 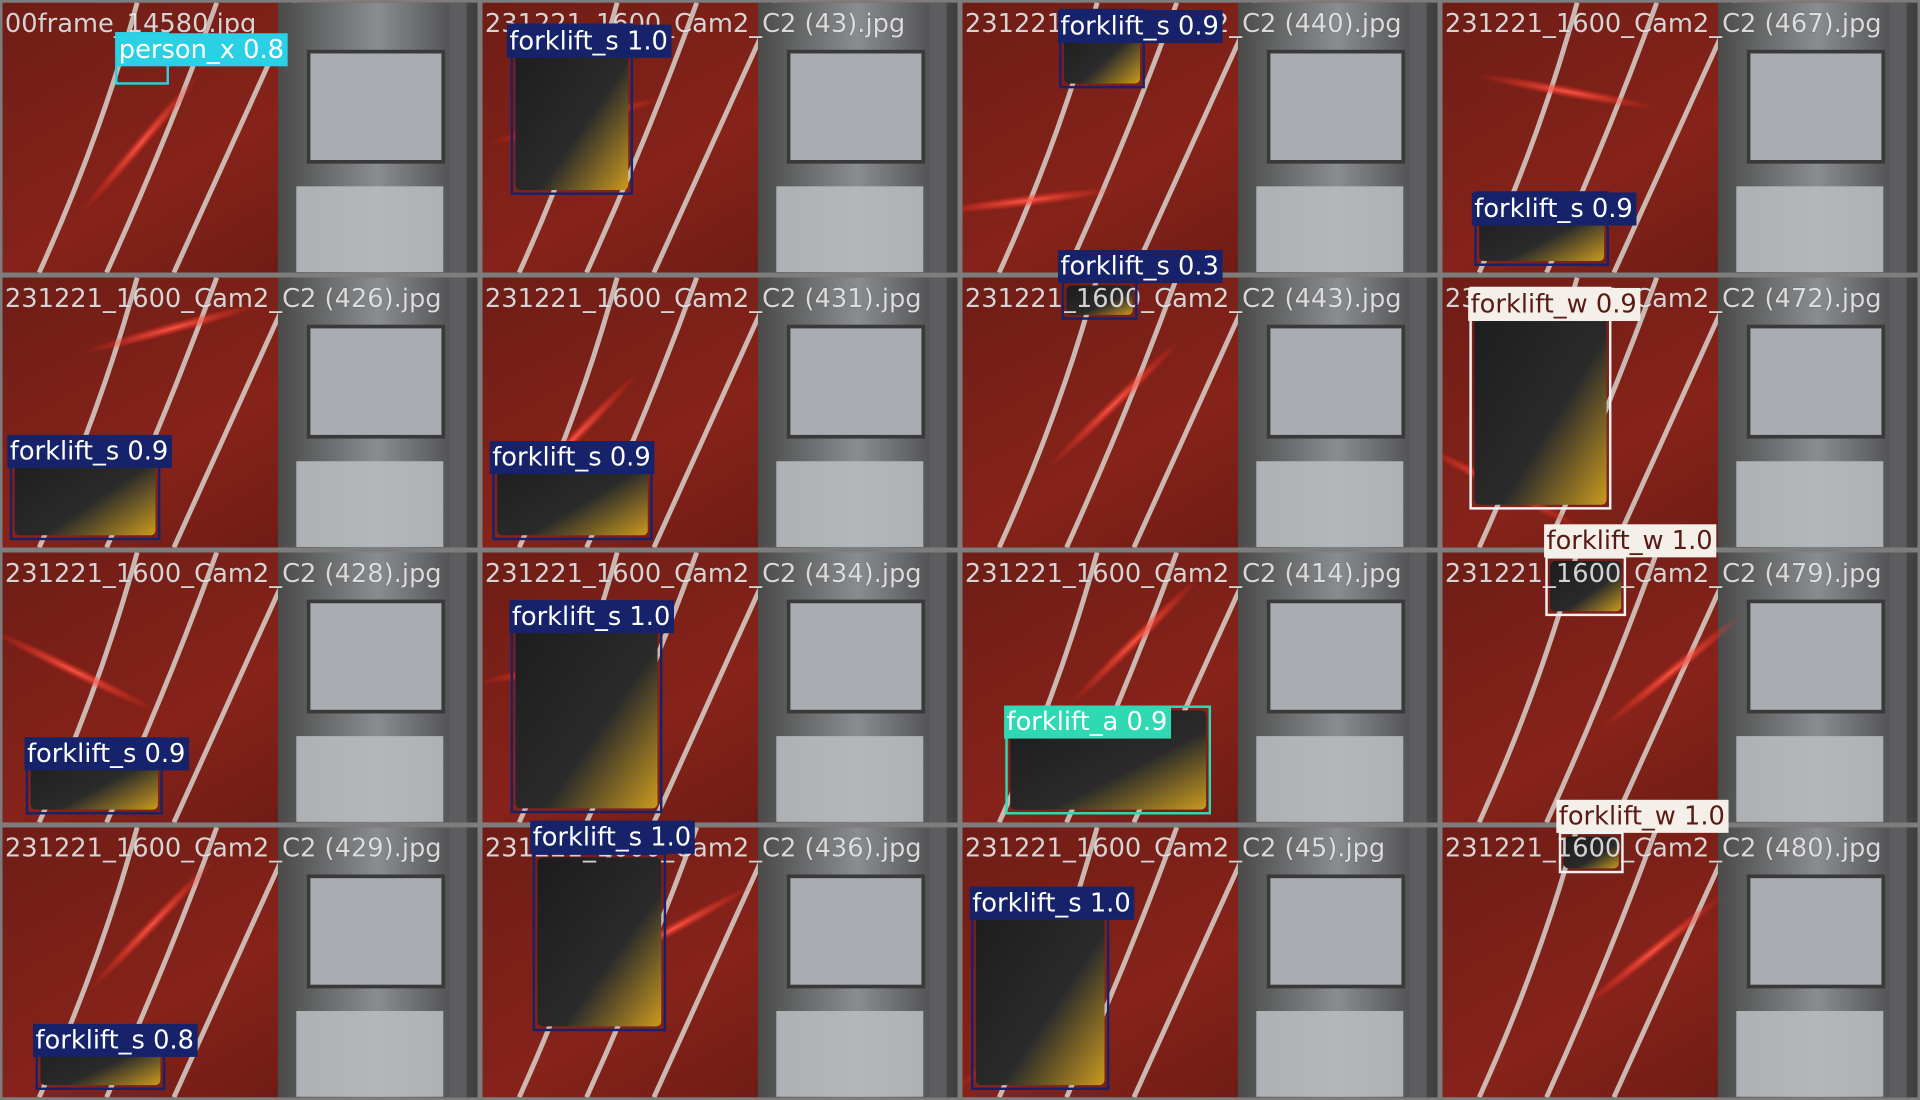 I want to click on filename: 231221_1600_Cam2_C2 (426).jpg, so click(x=223, y=299).